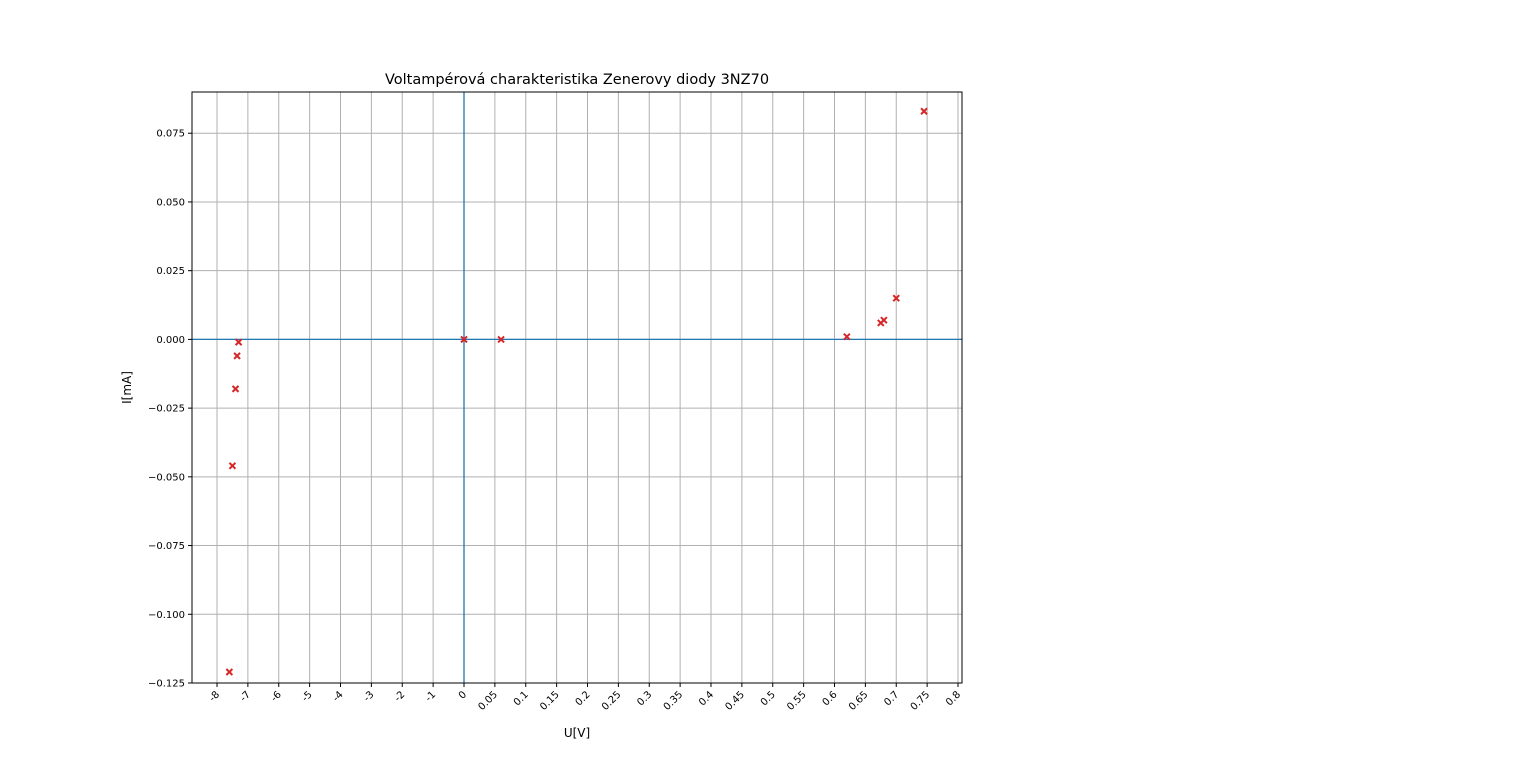 The image size is (1536, 767). Describe the element at coordinates (369, 696) in the screenshot. I see `x-tick-label: -3` at that location.